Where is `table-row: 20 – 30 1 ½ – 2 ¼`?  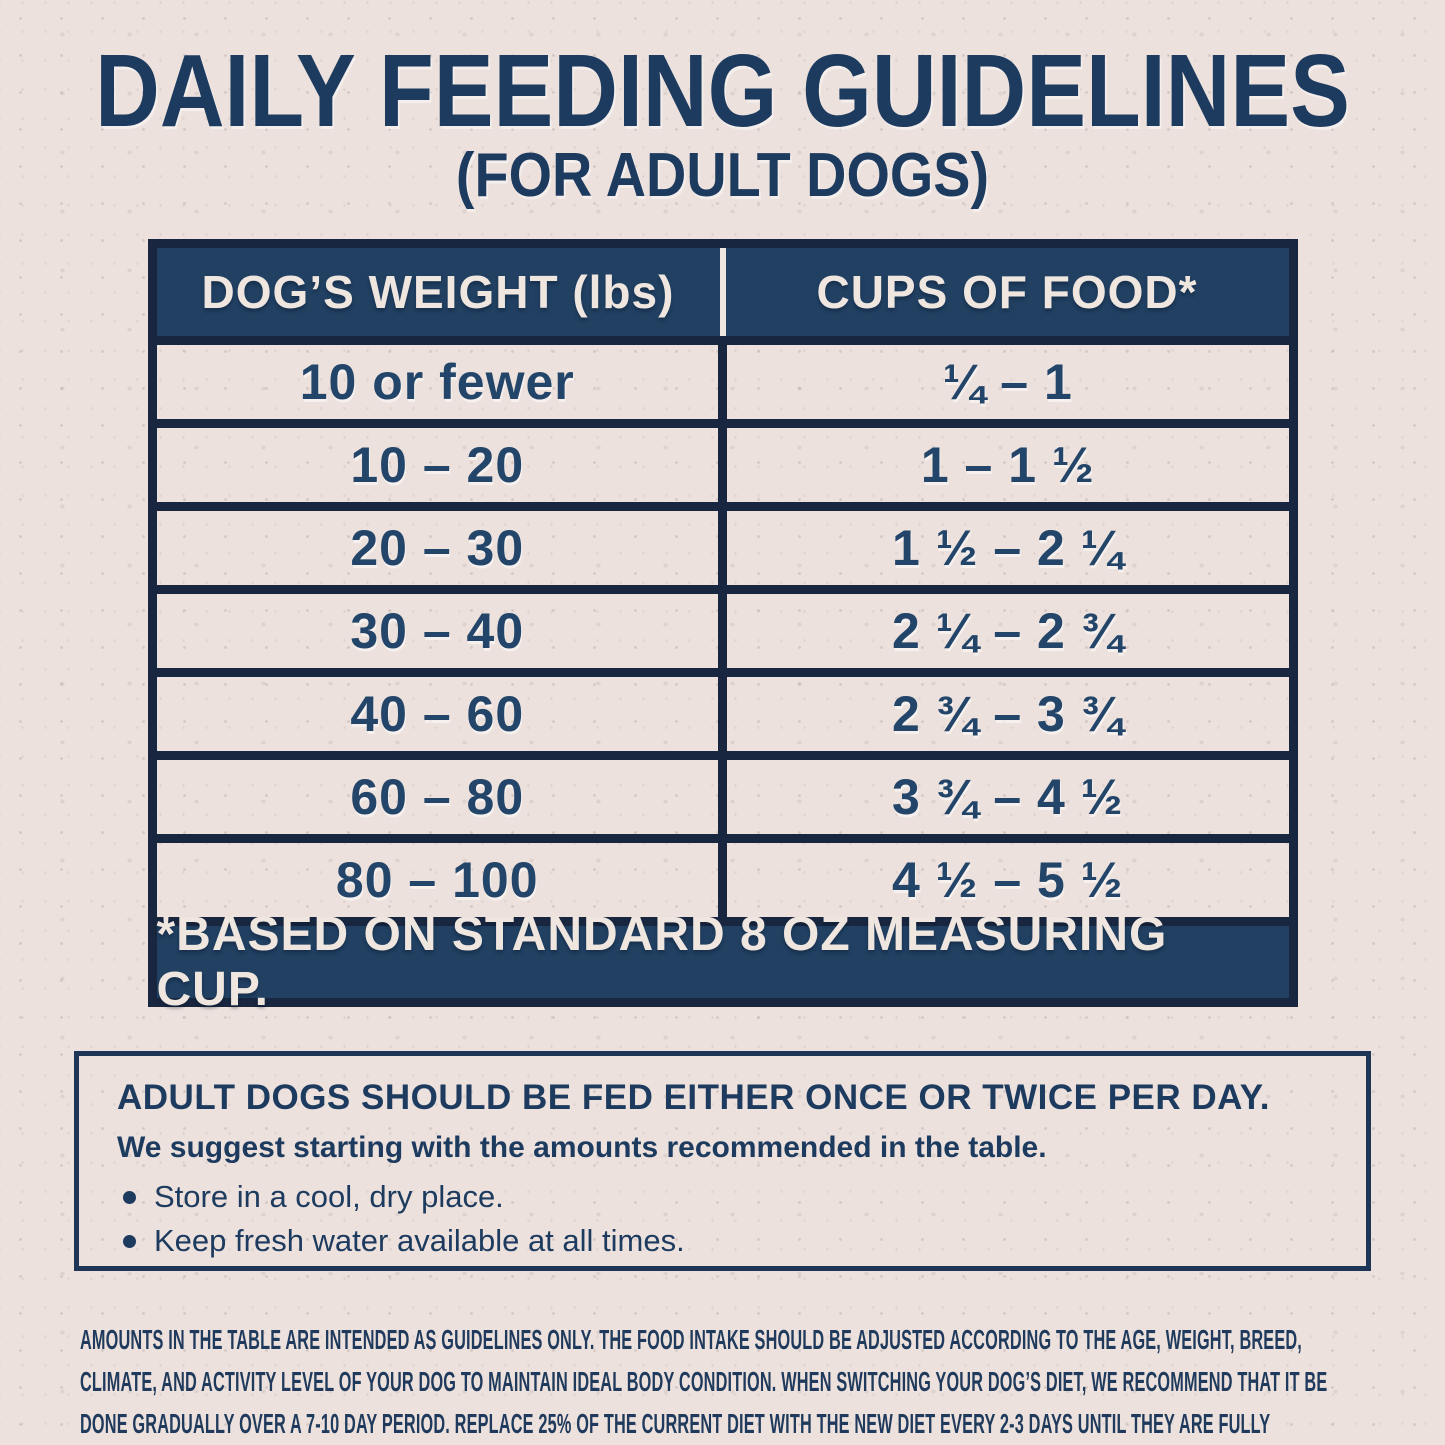
table-row: 20 – 30 1 ½ – 2 ¼ is located at coordinates (722, 544).